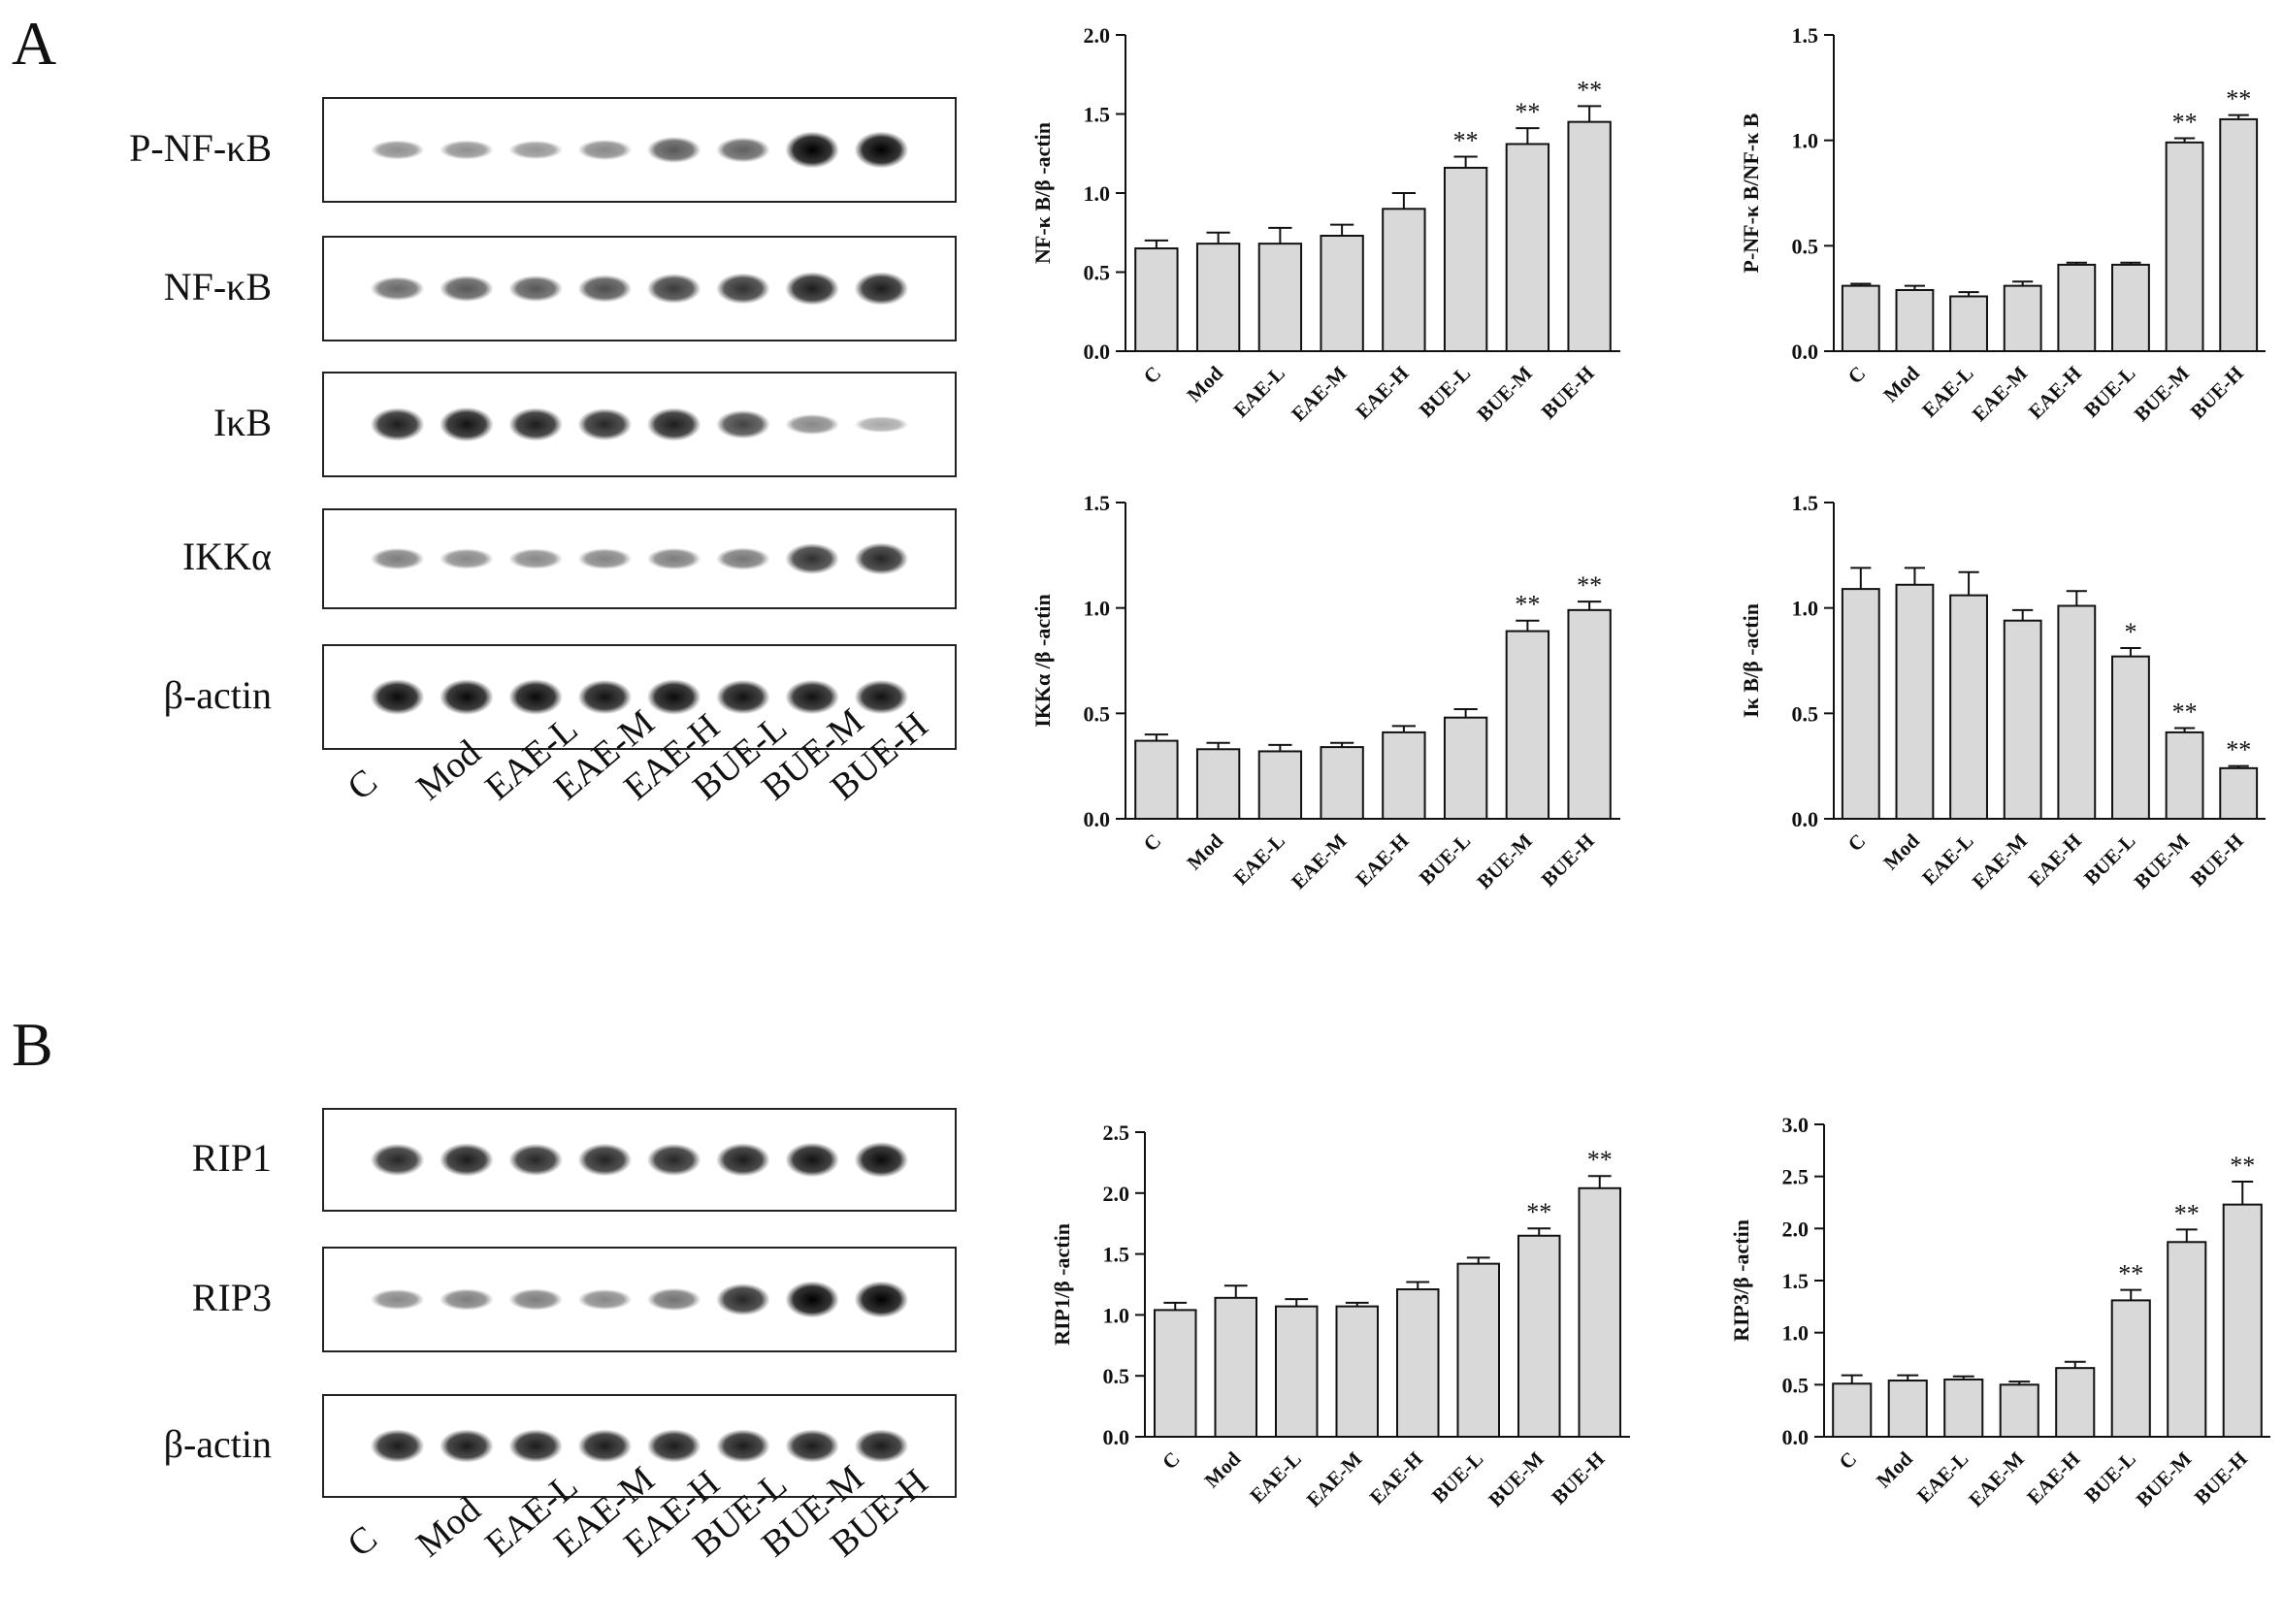 The height and width of the screenshot is (1624, 2283). I want to click on blot-label: RIP3, so click(231, 1297).